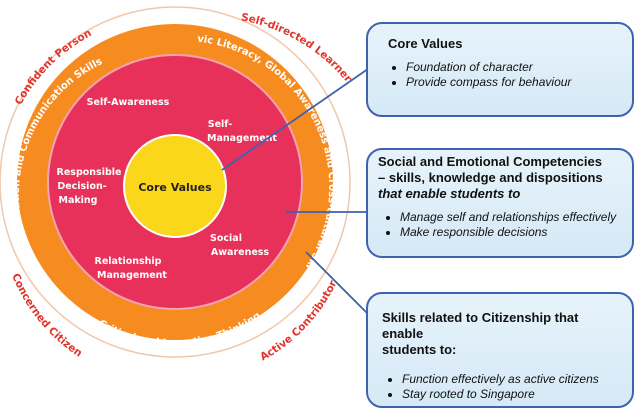 This screenshot has height=420, width=642. Describe the element at coordinates (132, 275) in the screenshot. I see `relationship-label-2: Management` at that location.